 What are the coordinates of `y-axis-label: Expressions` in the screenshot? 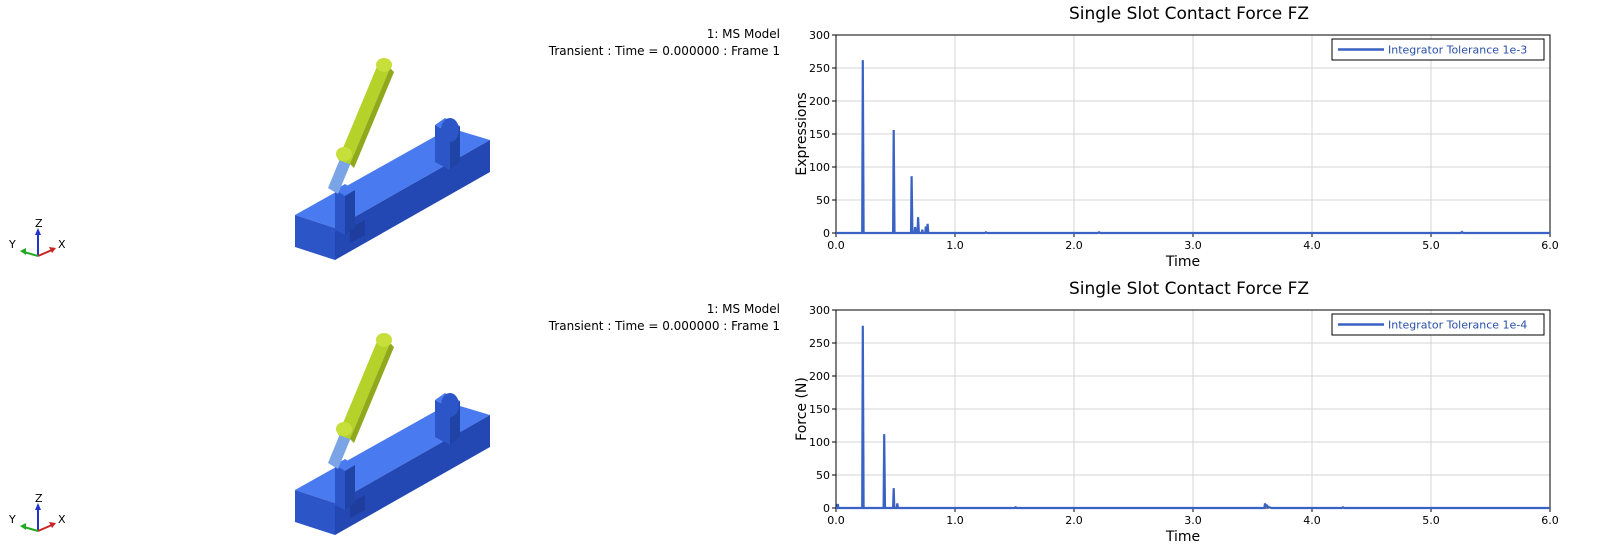 It's located at (802, 133).